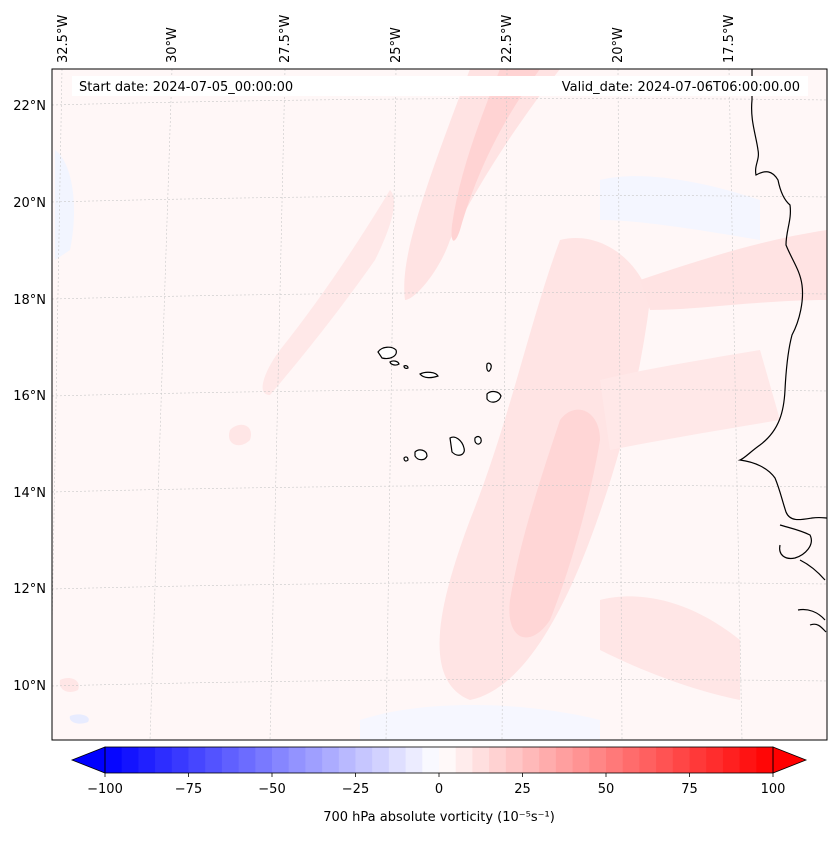  I want to click on parallel-12n, so click(439, 586).